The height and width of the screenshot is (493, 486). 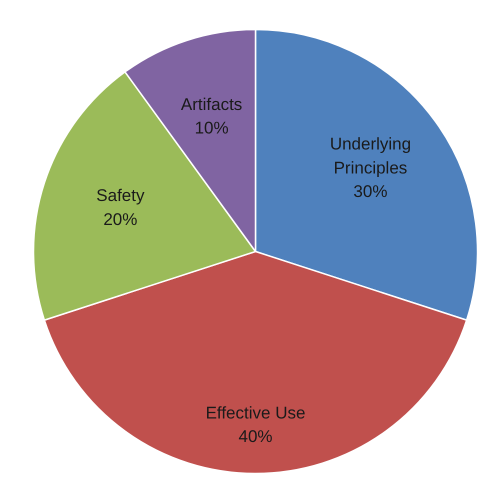 What do you see at coordinates (120, 219) in the screenshot?
I see `data-label: 20%` at bounding box center [120, 219].